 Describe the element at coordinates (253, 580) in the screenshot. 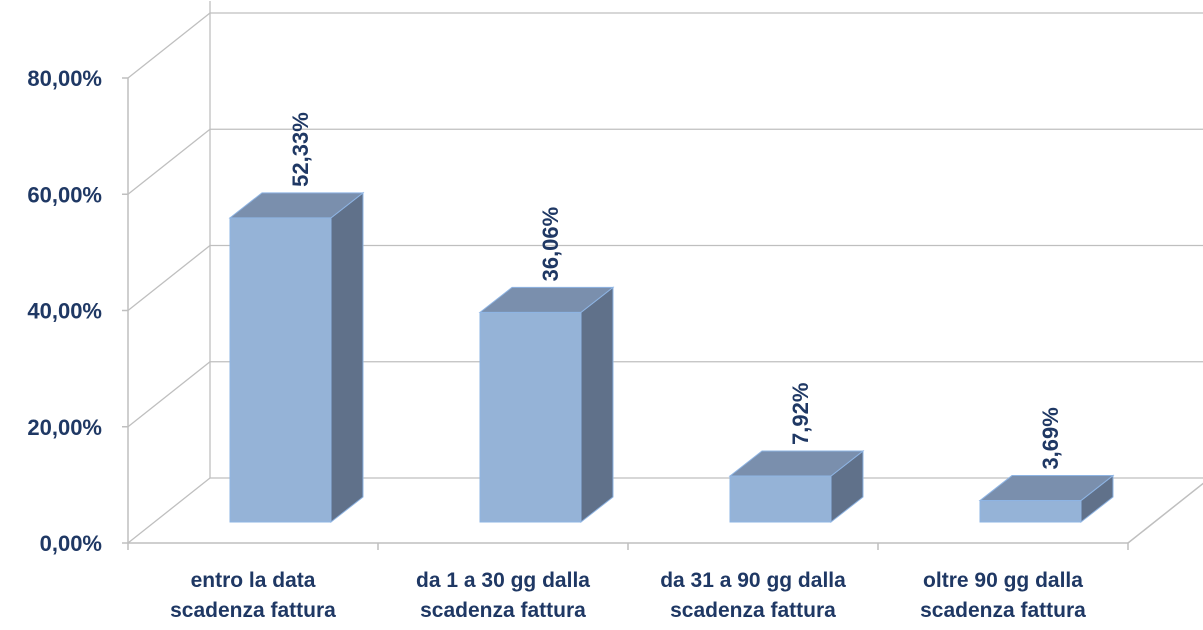

I see `x-category-label-line: entro la data` at that location.